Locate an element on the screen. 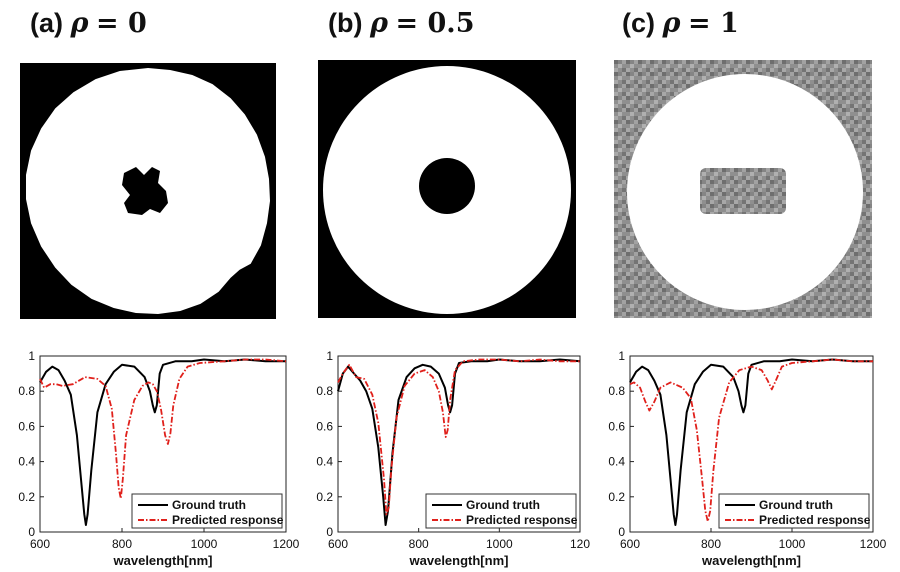 This screenshot has width=900, height=572. panel-a-title: (a) ρ = 0 is located at coordinates (88, 23).